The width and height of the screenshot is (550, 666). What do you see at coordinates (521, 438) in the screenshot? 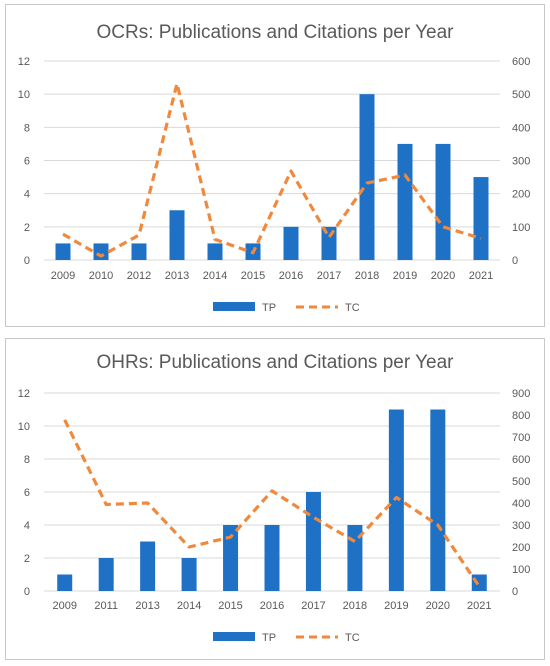
I see `right-axis-tick-label: 700` at bounding box center [521, 438].